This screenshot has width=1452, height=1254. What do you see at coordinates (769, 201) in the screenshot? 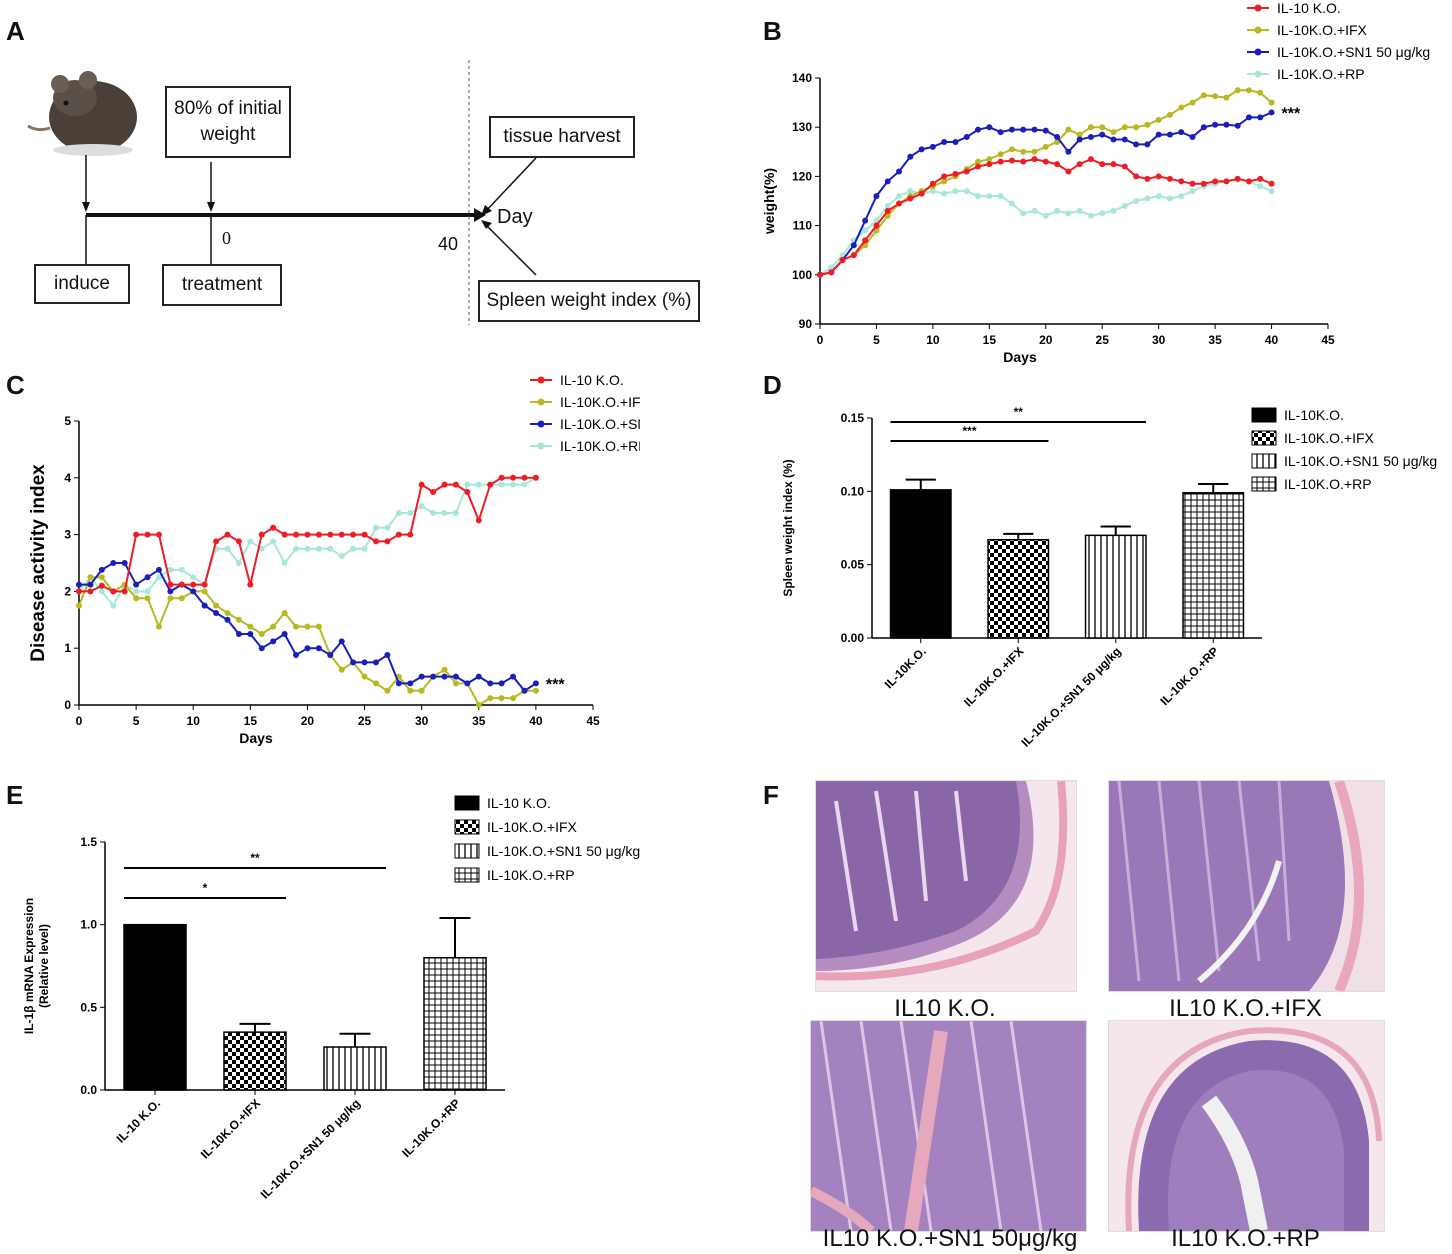
I see `y-axis-label: weight(%)` at bounding box center [769, 201].